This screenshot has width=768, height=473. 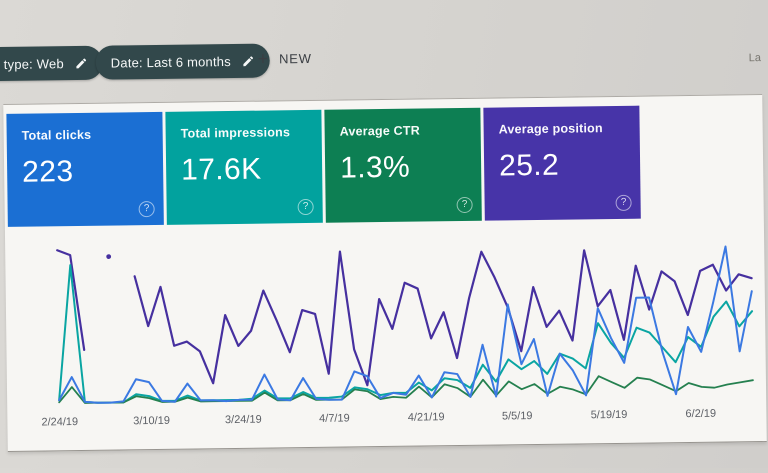 I want to click on x-tick-label: 3/24/19, so click(x=243, y=420).